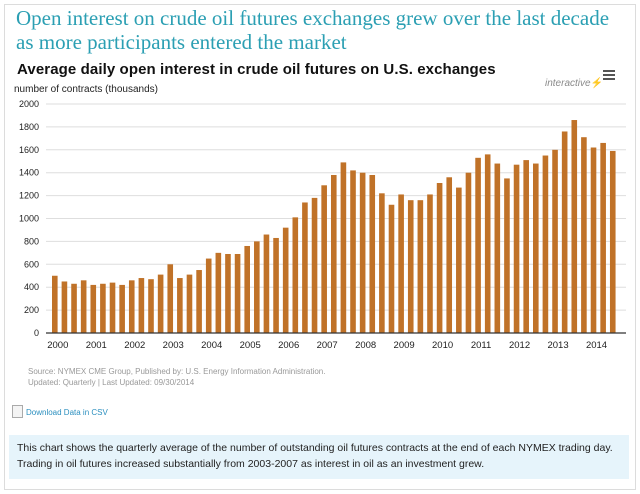 The width and height of the screenshot is (640, 494). Describe the element at coordinates (31, 264) in the screenshot. I see `y-tick-label: 600` at that location.